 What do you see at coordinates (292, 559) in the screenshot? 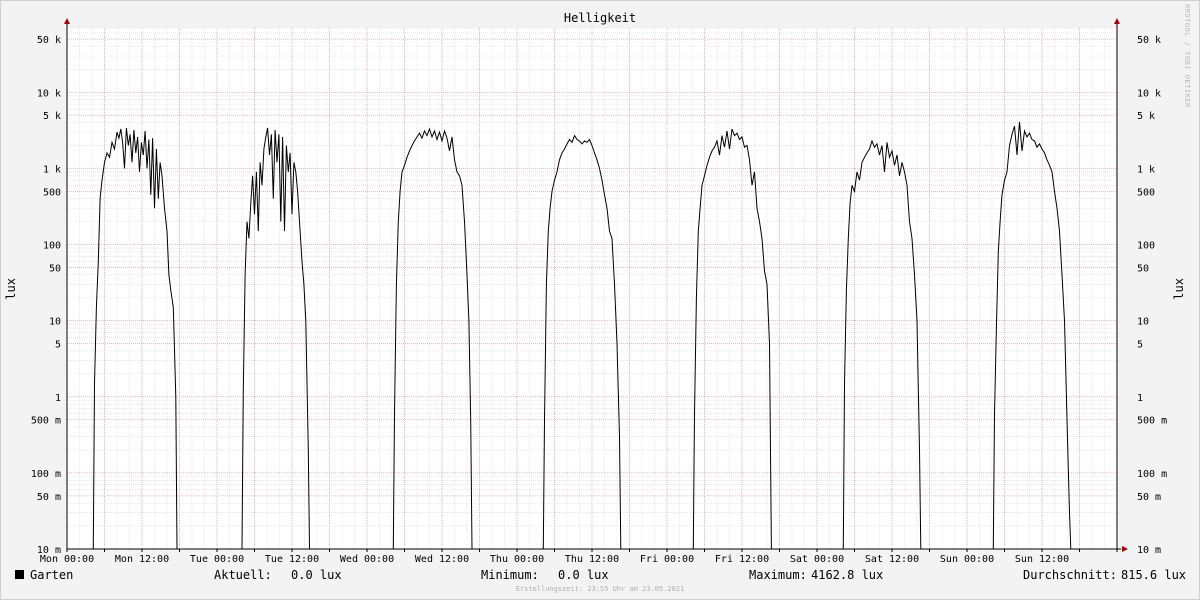
I see `x-tick-label: Tue 12:00` at bounding box center [292, 559].